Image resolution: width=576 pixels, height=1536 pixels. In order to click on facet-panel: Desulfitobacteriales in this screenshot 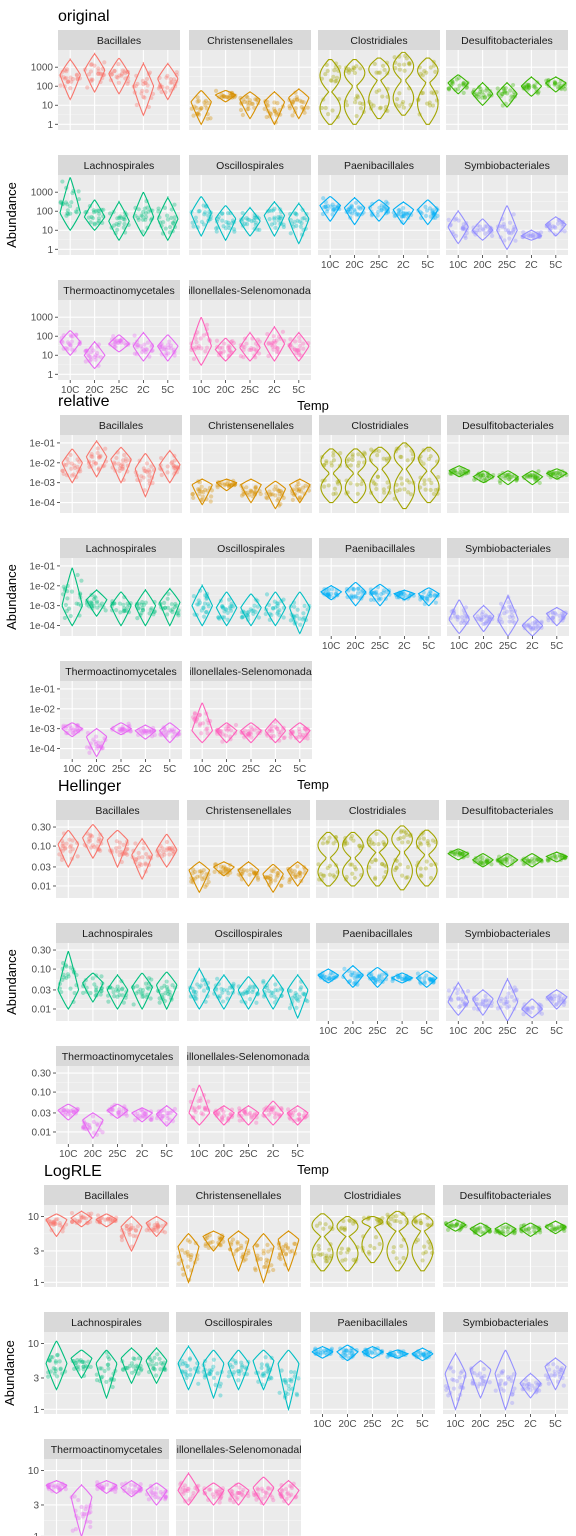, I will do `click(505, 1236)`.